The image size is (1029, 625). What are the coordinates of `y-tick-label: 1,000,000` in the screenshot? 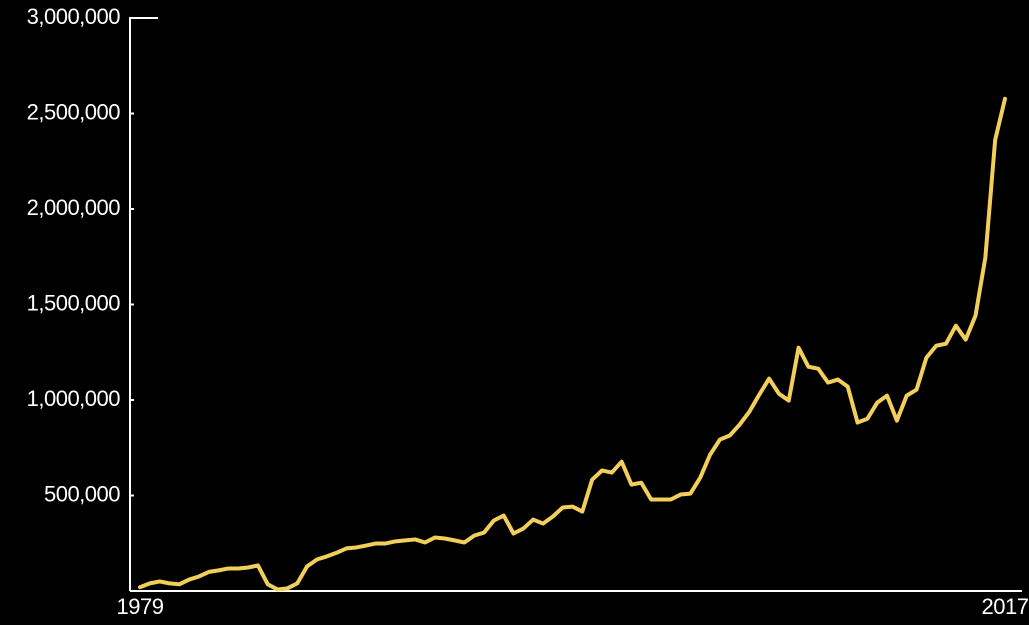 It's located at (74, 398).